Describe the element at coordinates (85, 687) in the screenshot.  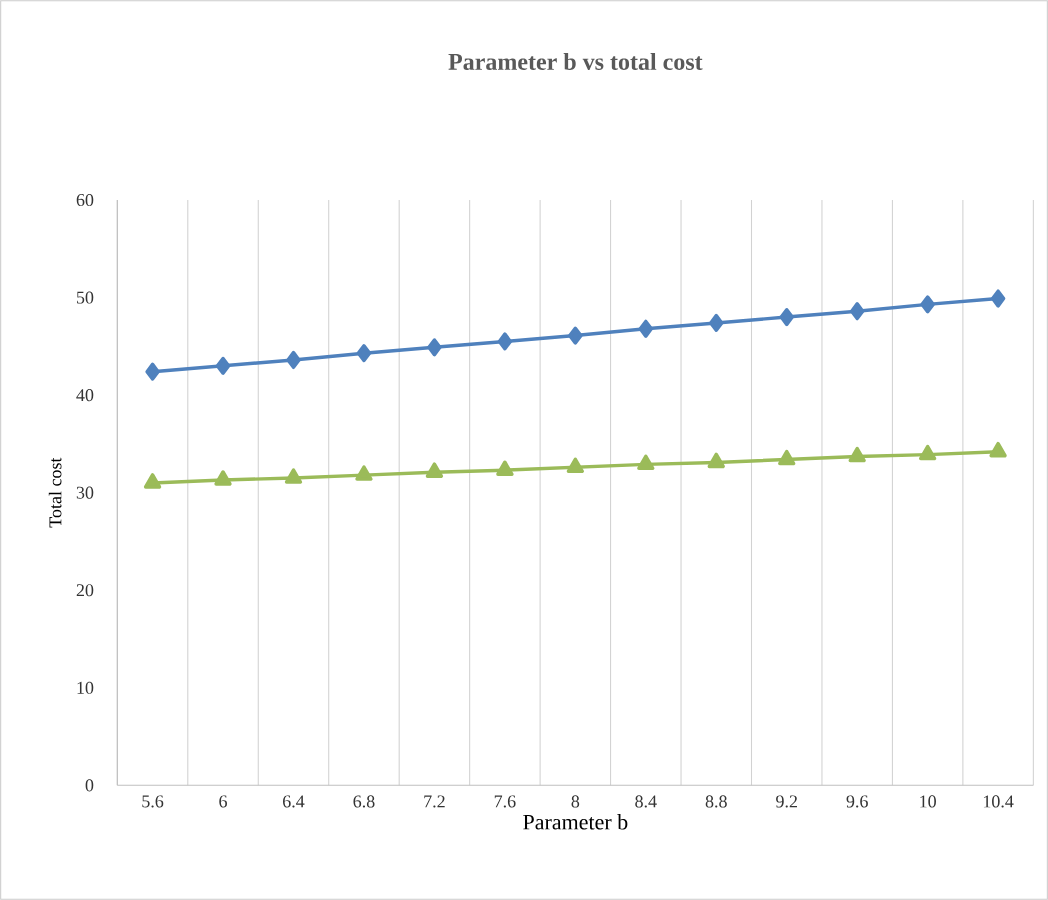
I see `y-tick-label: 10` at that location.